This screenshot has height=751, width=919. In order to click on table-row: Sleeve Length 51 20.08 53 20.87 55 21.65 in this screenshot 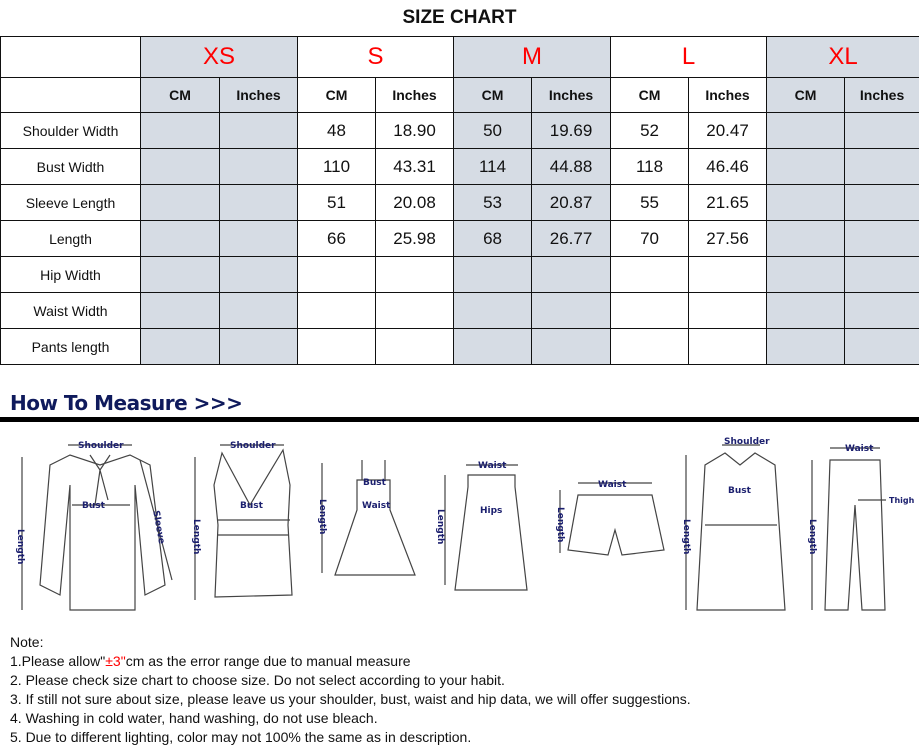, I will do `click(459, 202)`.